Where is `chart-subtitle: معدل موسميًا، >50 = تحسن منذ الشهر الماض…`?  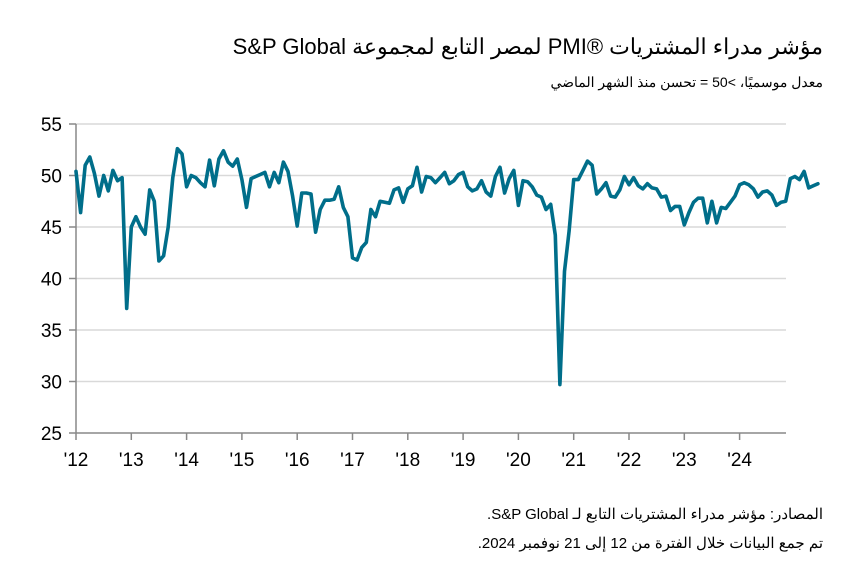 chart-subtitle: معدل موسميًا، >50 = تحسن منذ الشهر الماض… is located at coordinates (686, 82).